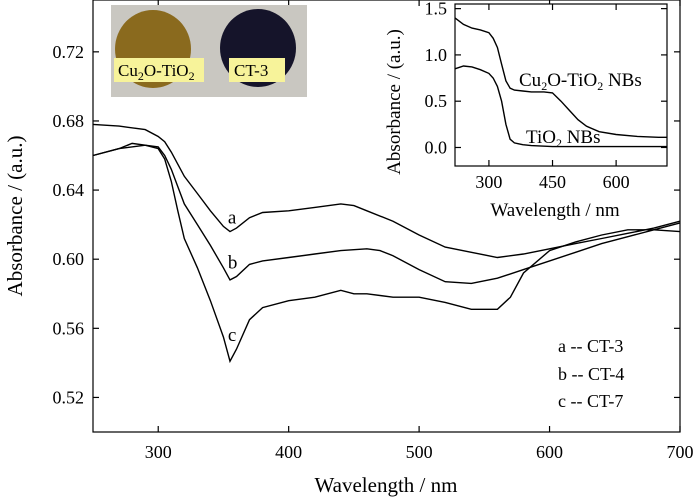 The height and width of the screenshot is (500, 700). I want to click on inset-plot-frame, so click(561, 85).